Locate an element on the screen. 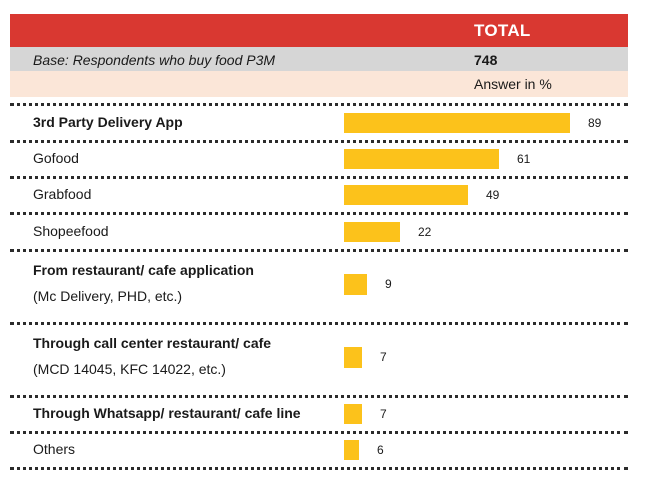  category-label: 3rd Party Delivery App is located at coordinates (108, 122).